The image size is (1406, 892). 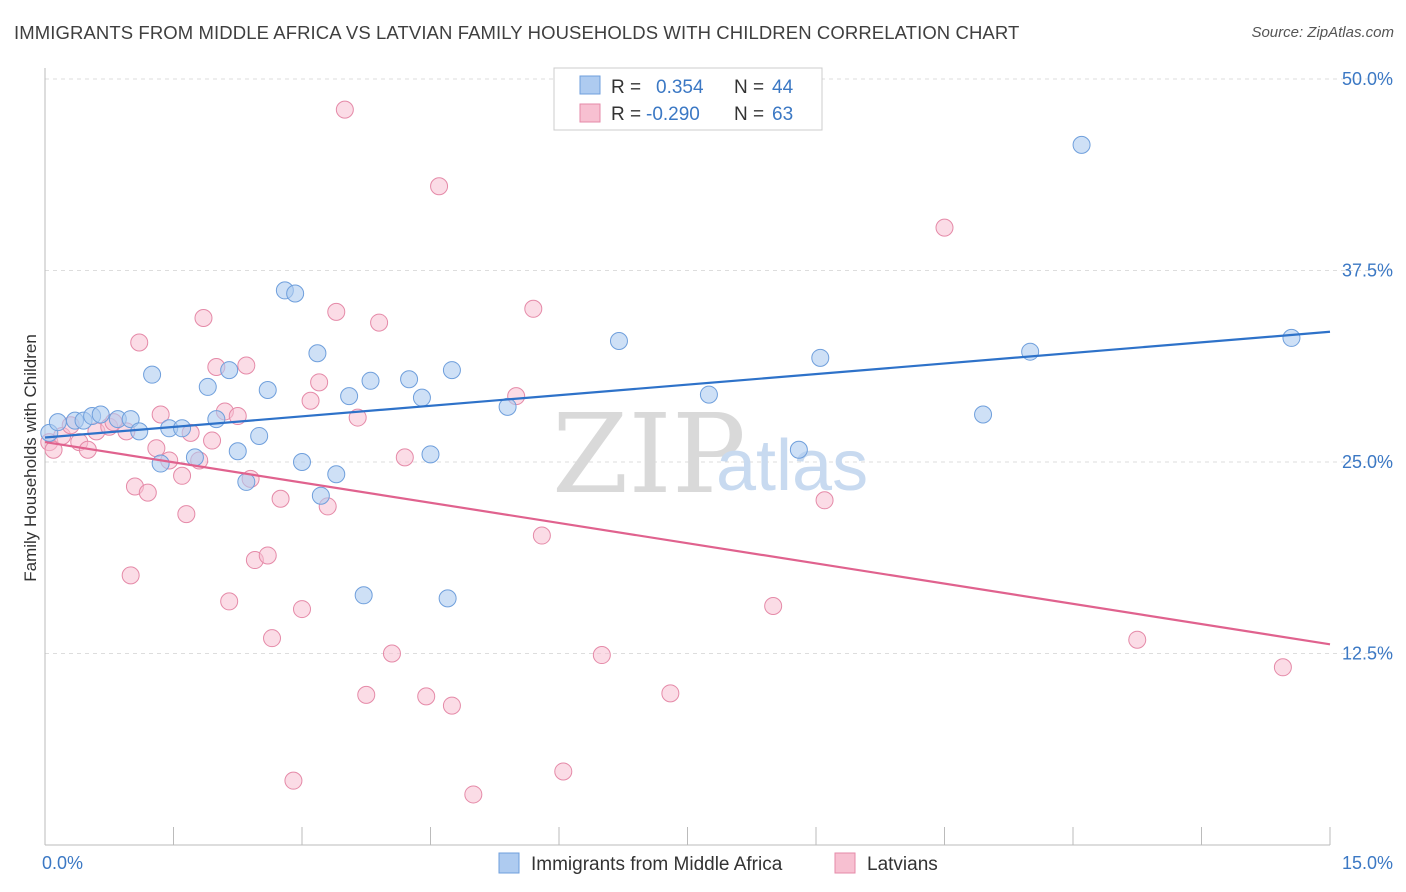 I want to click on watermark-zip: ZIP, so click(x=649, y=454).